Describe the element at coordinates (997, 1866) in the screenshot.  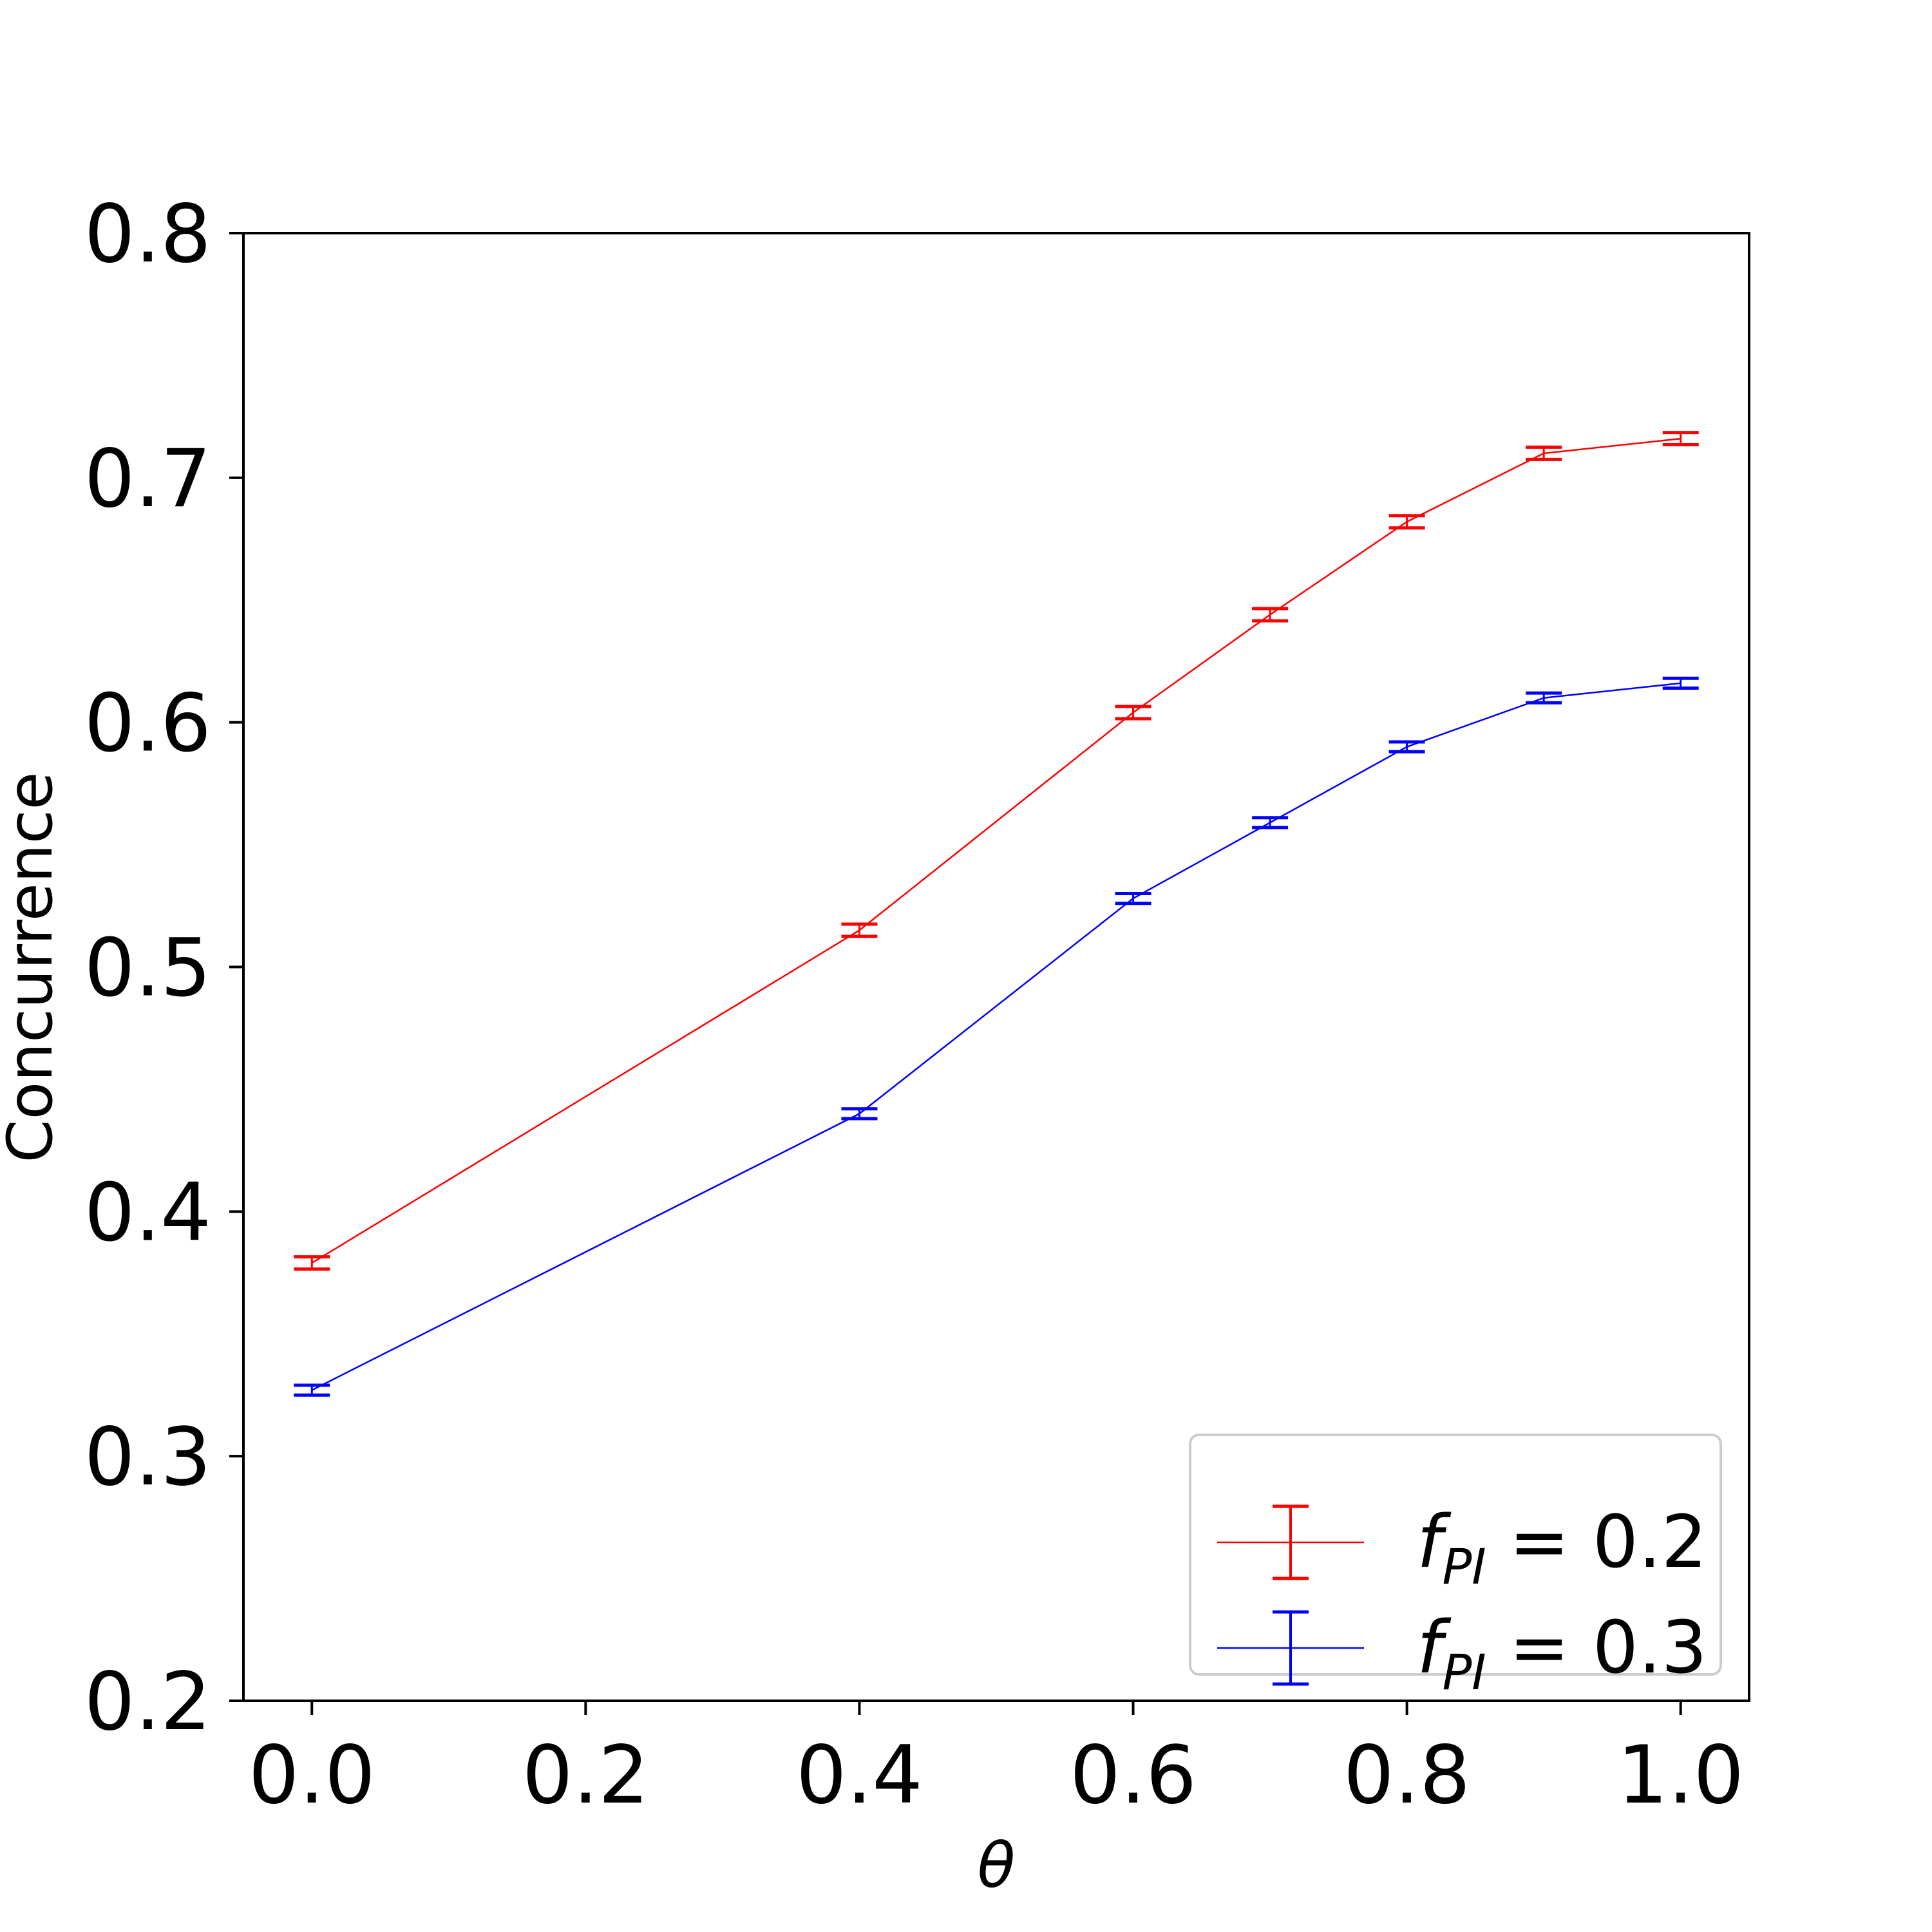
I see `x-axis-title: θ` at that location.